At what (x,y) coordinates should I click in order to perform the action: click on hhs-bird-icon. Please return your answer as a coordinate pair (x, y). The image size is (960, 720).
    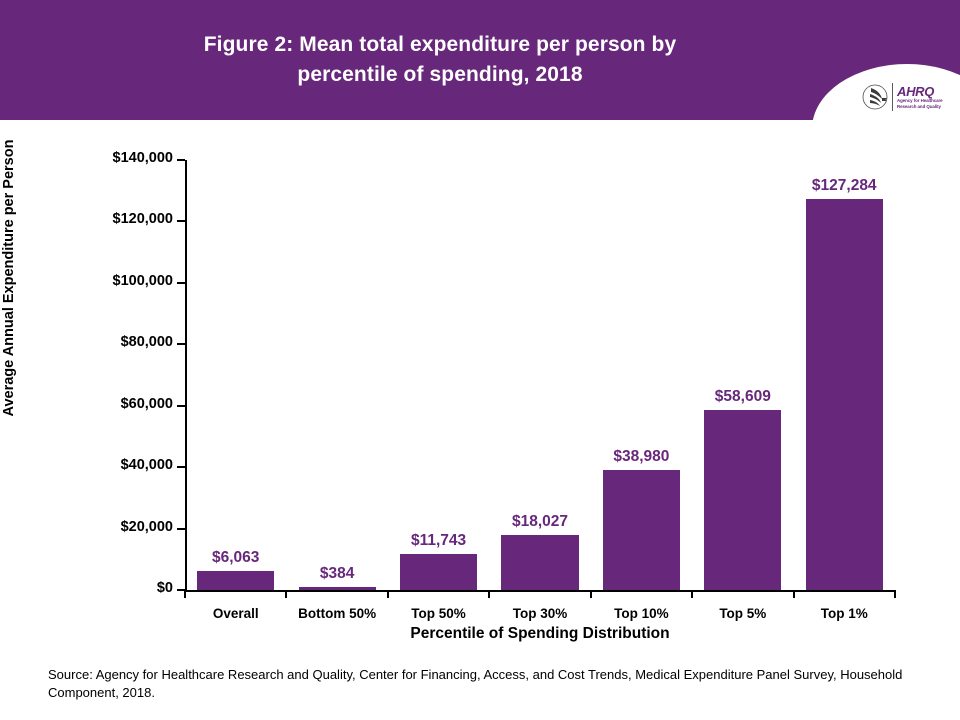
    Looking at the image, I should click on (875, 97).